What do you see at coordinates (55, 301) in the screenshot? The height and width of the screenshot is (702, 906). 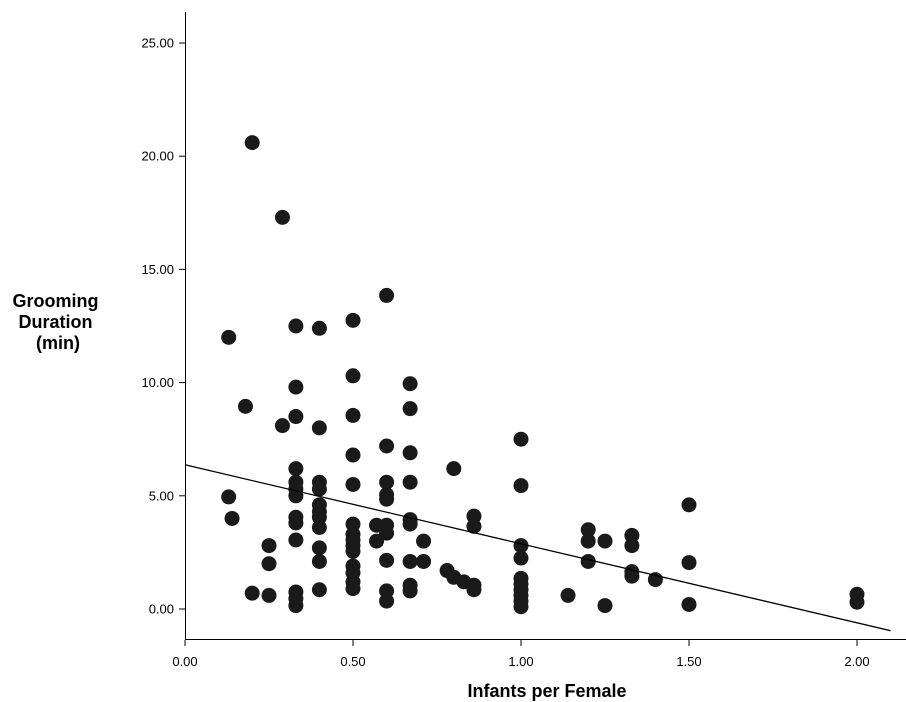 I see `y-axis-title-line-1: Grooming` at bounding box center [55, 301].